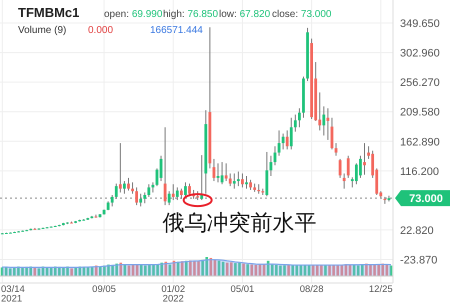 This screenshot has height=303, width=450. Describe the element at coordinates (419, 260) in the screenshot. I see `y-tick-label: -23.870` at that location.